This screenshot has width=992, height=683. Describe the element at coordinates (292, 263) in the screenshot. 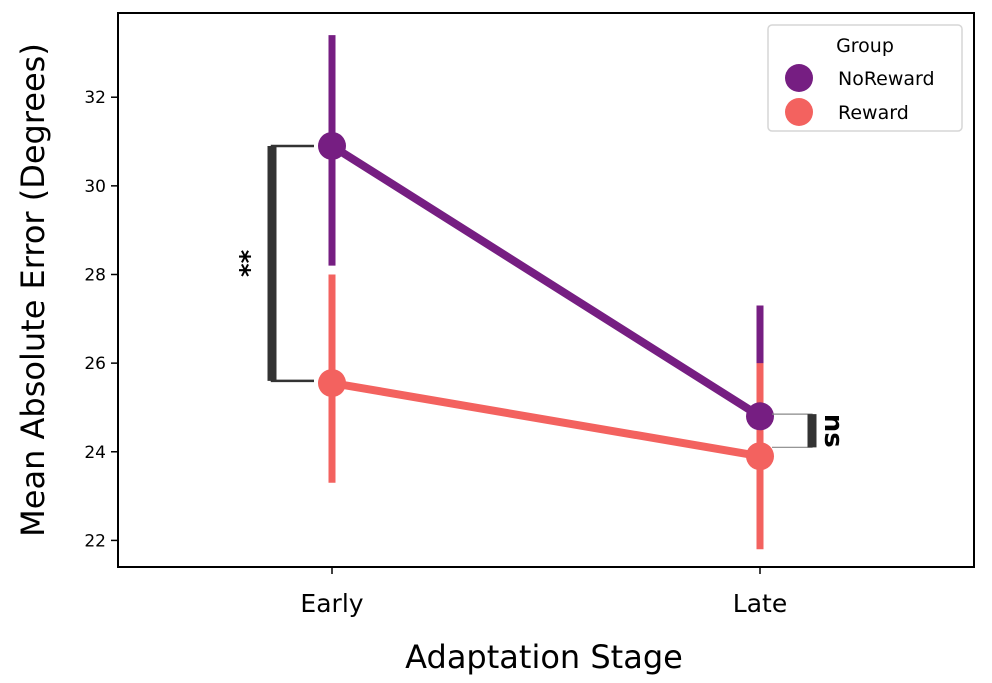

I see `sig-bracket-early` at that location.